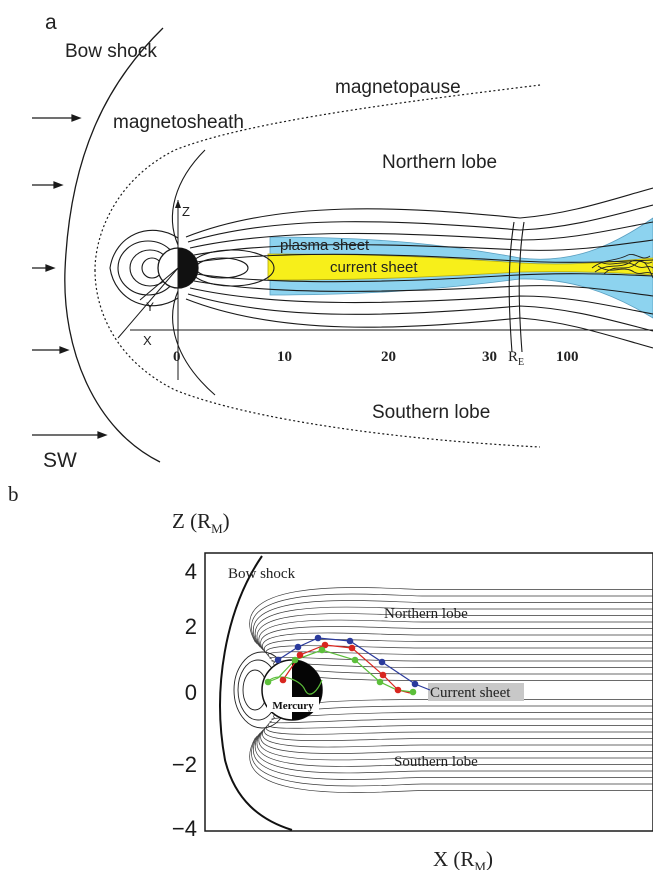  I want to click on y-tick-minus-4: −4, so click(184, 828).